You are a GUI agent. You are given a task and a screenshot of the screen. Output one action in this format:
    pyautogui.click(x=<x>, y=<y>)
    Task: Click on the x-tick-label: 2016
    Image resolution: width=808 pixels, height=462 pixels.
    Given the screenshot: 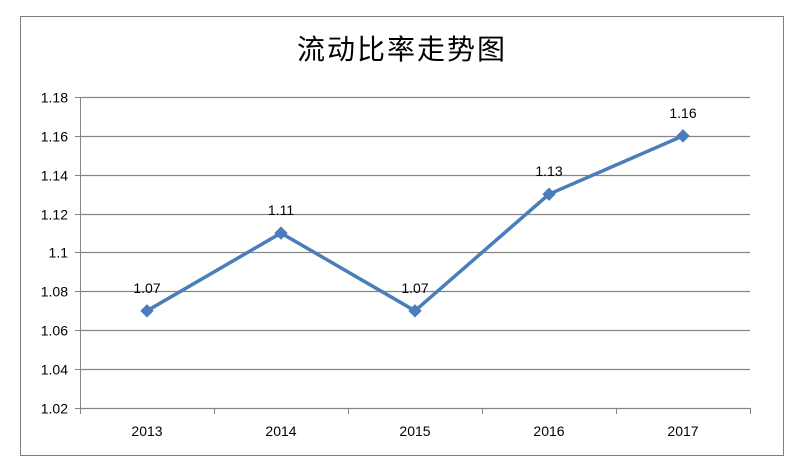 What is the action you would take?
    pyautogui.click(x=548, y=431)
    